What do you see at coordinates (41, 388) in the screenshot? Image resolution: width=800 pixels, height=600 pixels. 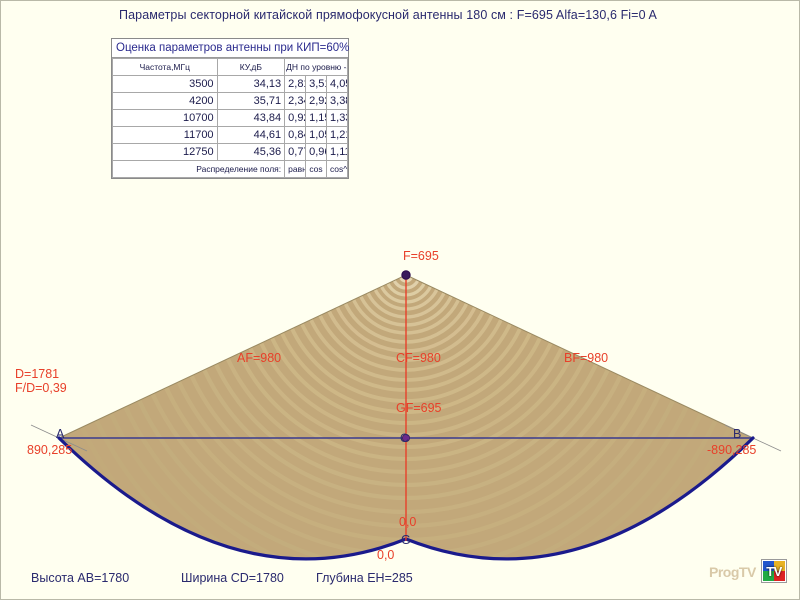 I see `label-fd-ratio: F/D=0,39` at bounding box center [41, 388].